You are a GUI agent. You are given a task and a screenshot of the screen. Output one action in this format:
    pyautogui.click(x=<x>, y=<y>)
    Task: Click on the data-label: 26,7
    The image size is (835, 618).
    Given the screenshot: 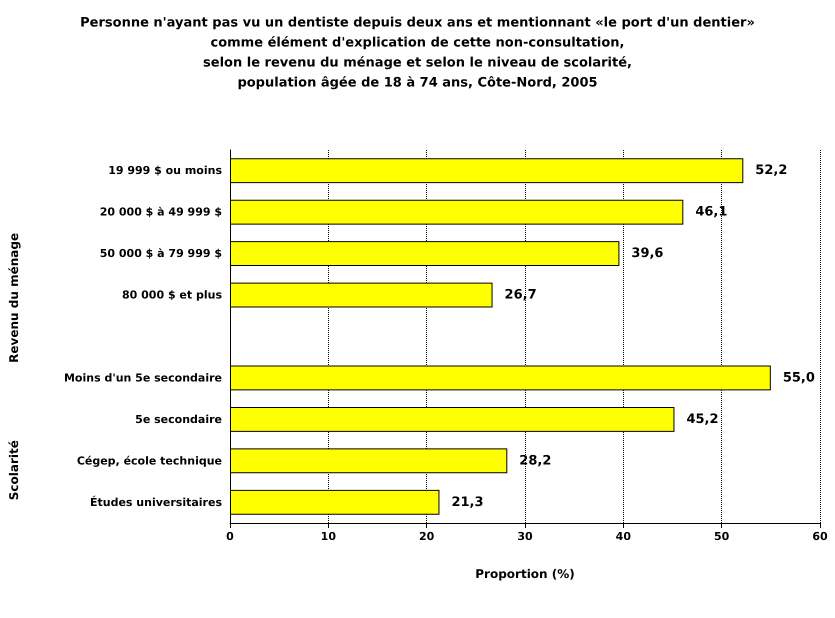 What is the action you would take?
    pyautogui.click(x=520, y=295)
    